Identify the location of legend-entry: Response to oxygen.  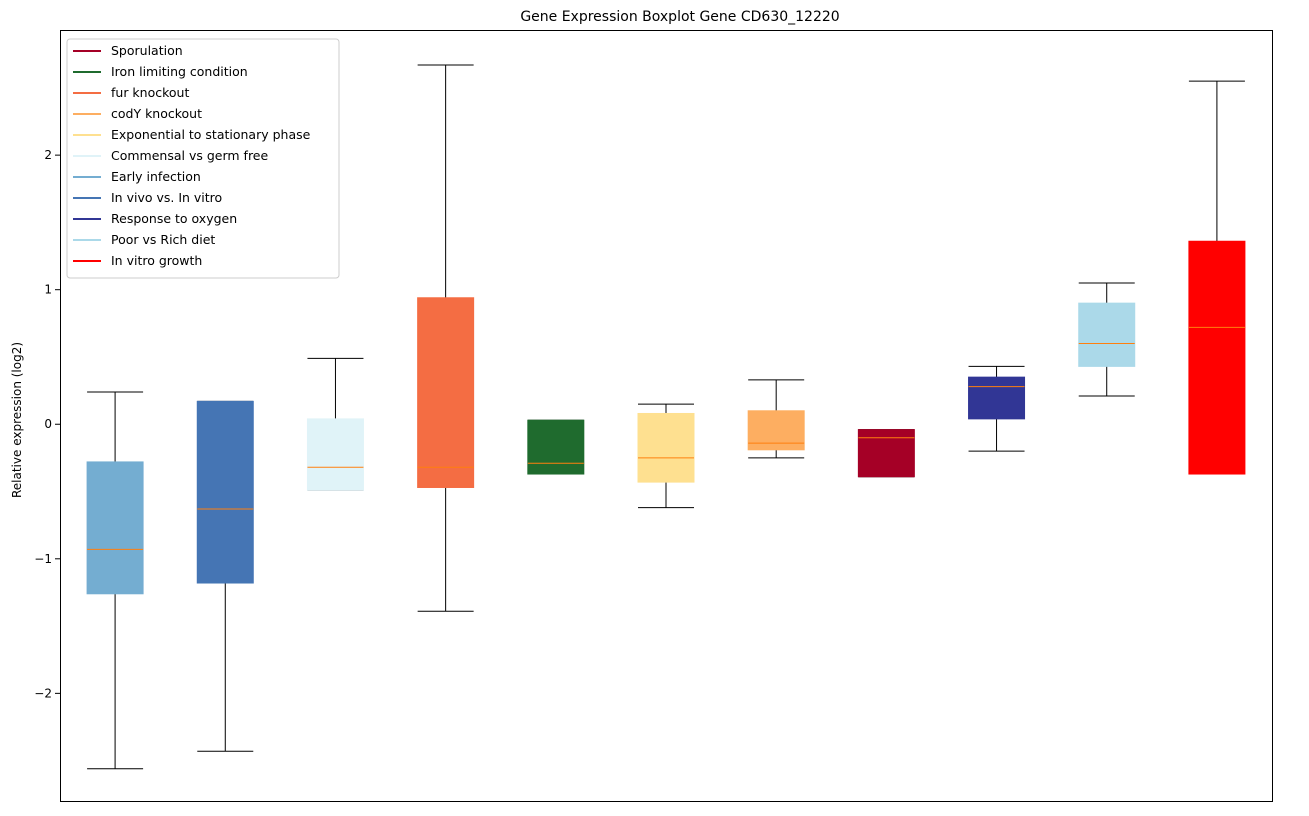
(155, 218).